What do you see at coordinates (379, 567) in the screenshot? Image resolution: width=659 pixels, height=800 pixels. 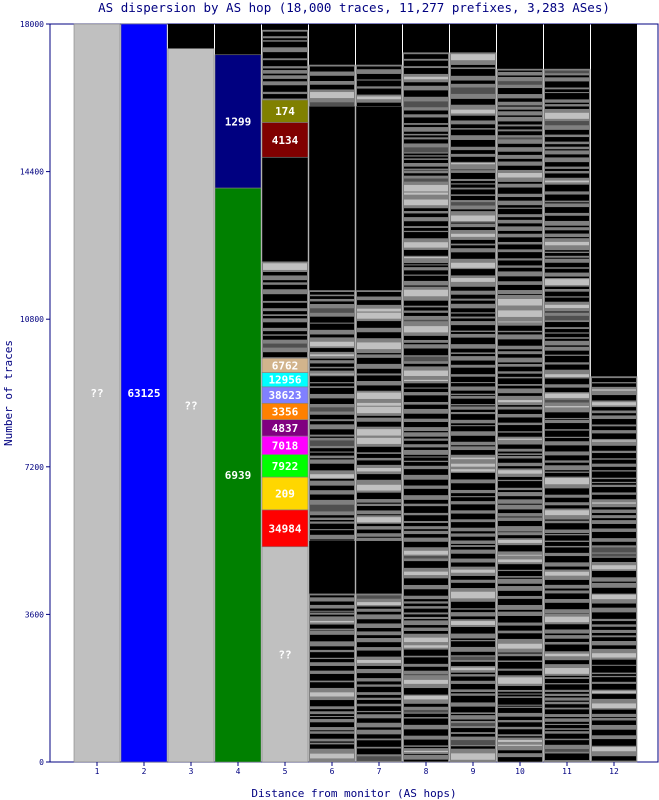 I see `bar-segment-hop-7-as-none` at bounding box center [379, 567].